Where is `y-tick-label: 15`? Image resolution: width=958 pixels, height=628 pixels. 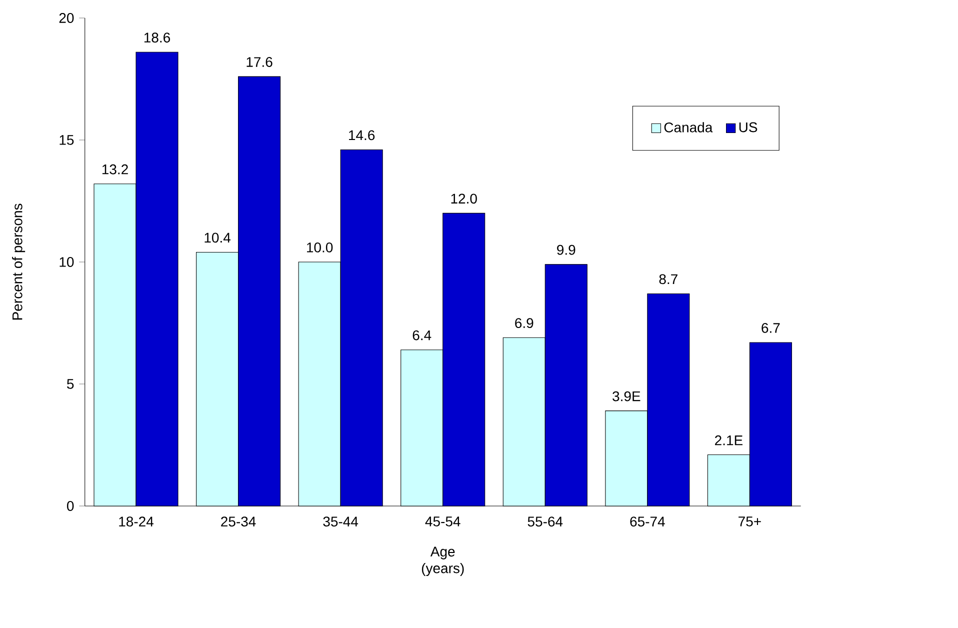
y-tick-label: 15 is located at coordinates (67, 140).